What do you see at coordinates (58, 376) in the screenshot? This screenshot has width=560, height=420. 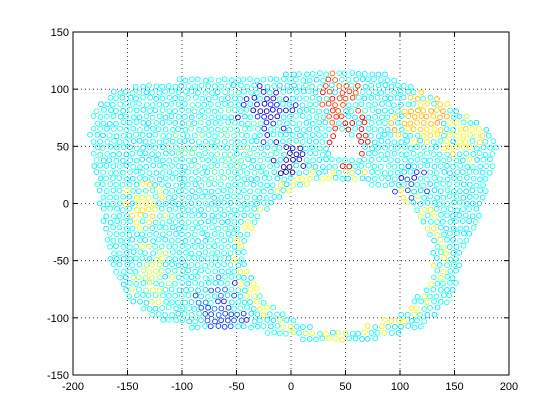 I see `y-tick-label: -150` at bounding box center [58, 376].